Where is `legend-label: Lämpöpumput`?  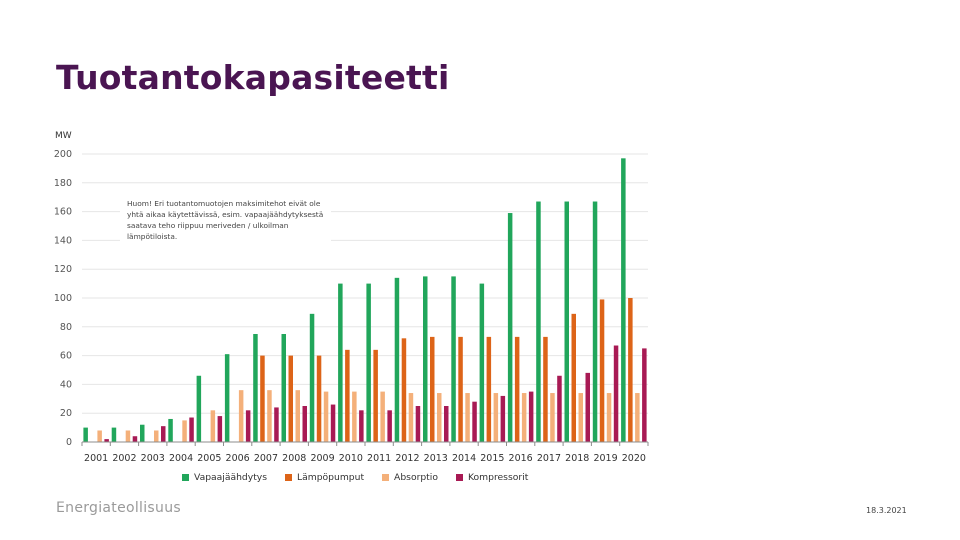 legend-label: Lämpöpumput is located at coordinates (331, 477).